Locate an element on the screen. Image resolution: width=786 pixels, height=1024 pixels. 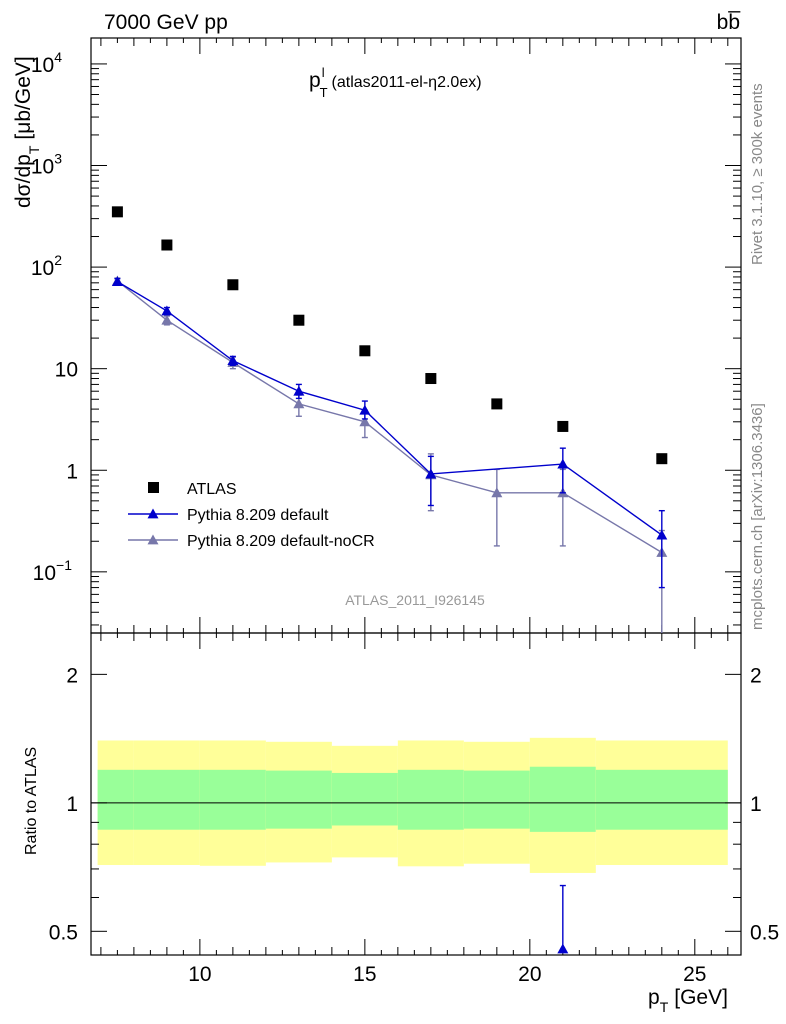
ratio-y-tick-label-right: 0.5 is located at coordinates (764, 932).